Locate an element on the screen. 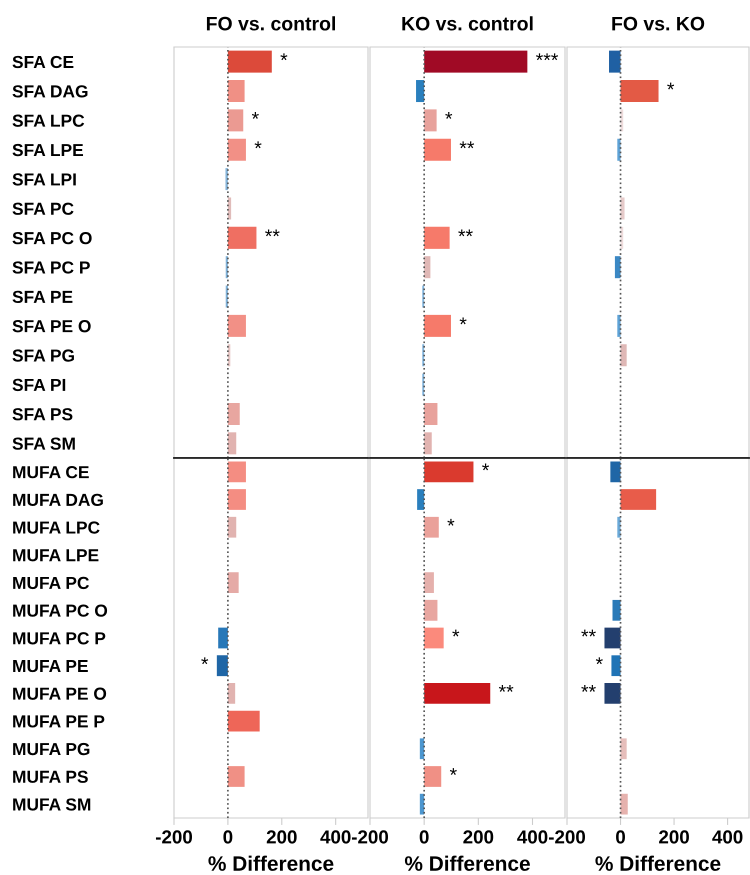  y-tick-label: MUFA SM is located at coordinates (51, 804).